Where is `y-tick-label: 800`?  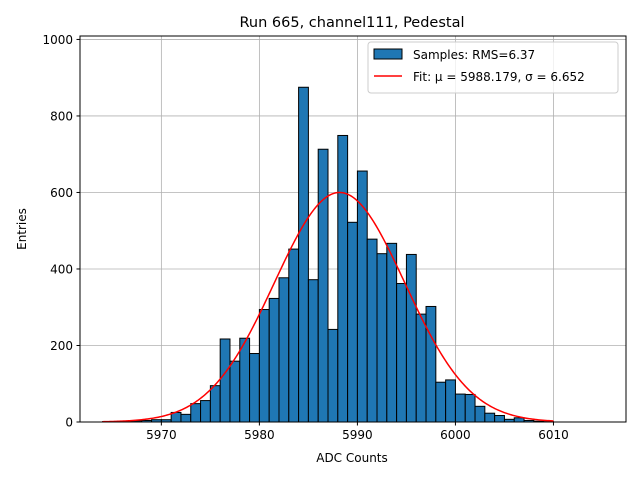 y-tick-label: 800 is located at coordinates (61, 116).